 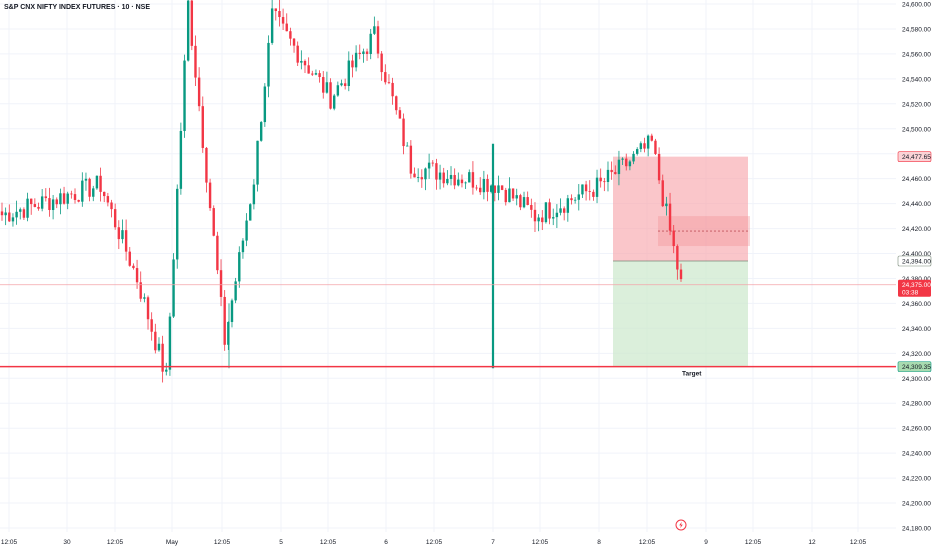 What do you see at coordinates (916, 229) in the screenshot?
I see `price-axis-label: 24,420.00` at bounding box center [916, 229].